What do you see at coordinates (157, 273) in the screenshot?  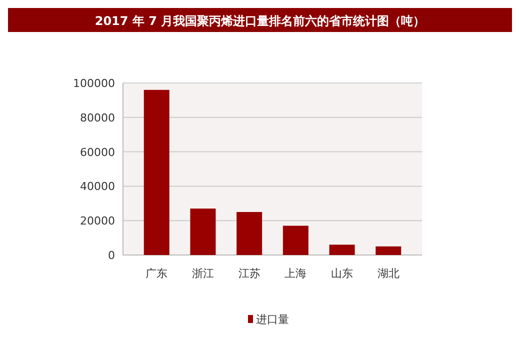 I see `x-tick-label: 广东` at bounding box center [157, 273].